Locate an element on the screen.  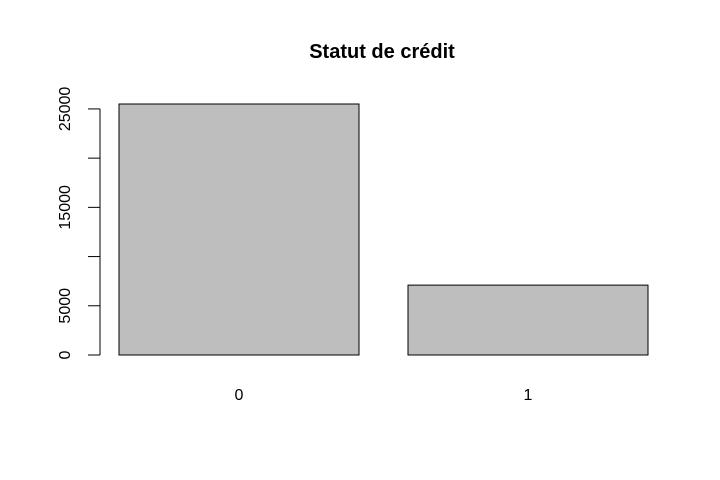
y-axis: 0 5000 15000 25000 is located at coordinates (79, 223).